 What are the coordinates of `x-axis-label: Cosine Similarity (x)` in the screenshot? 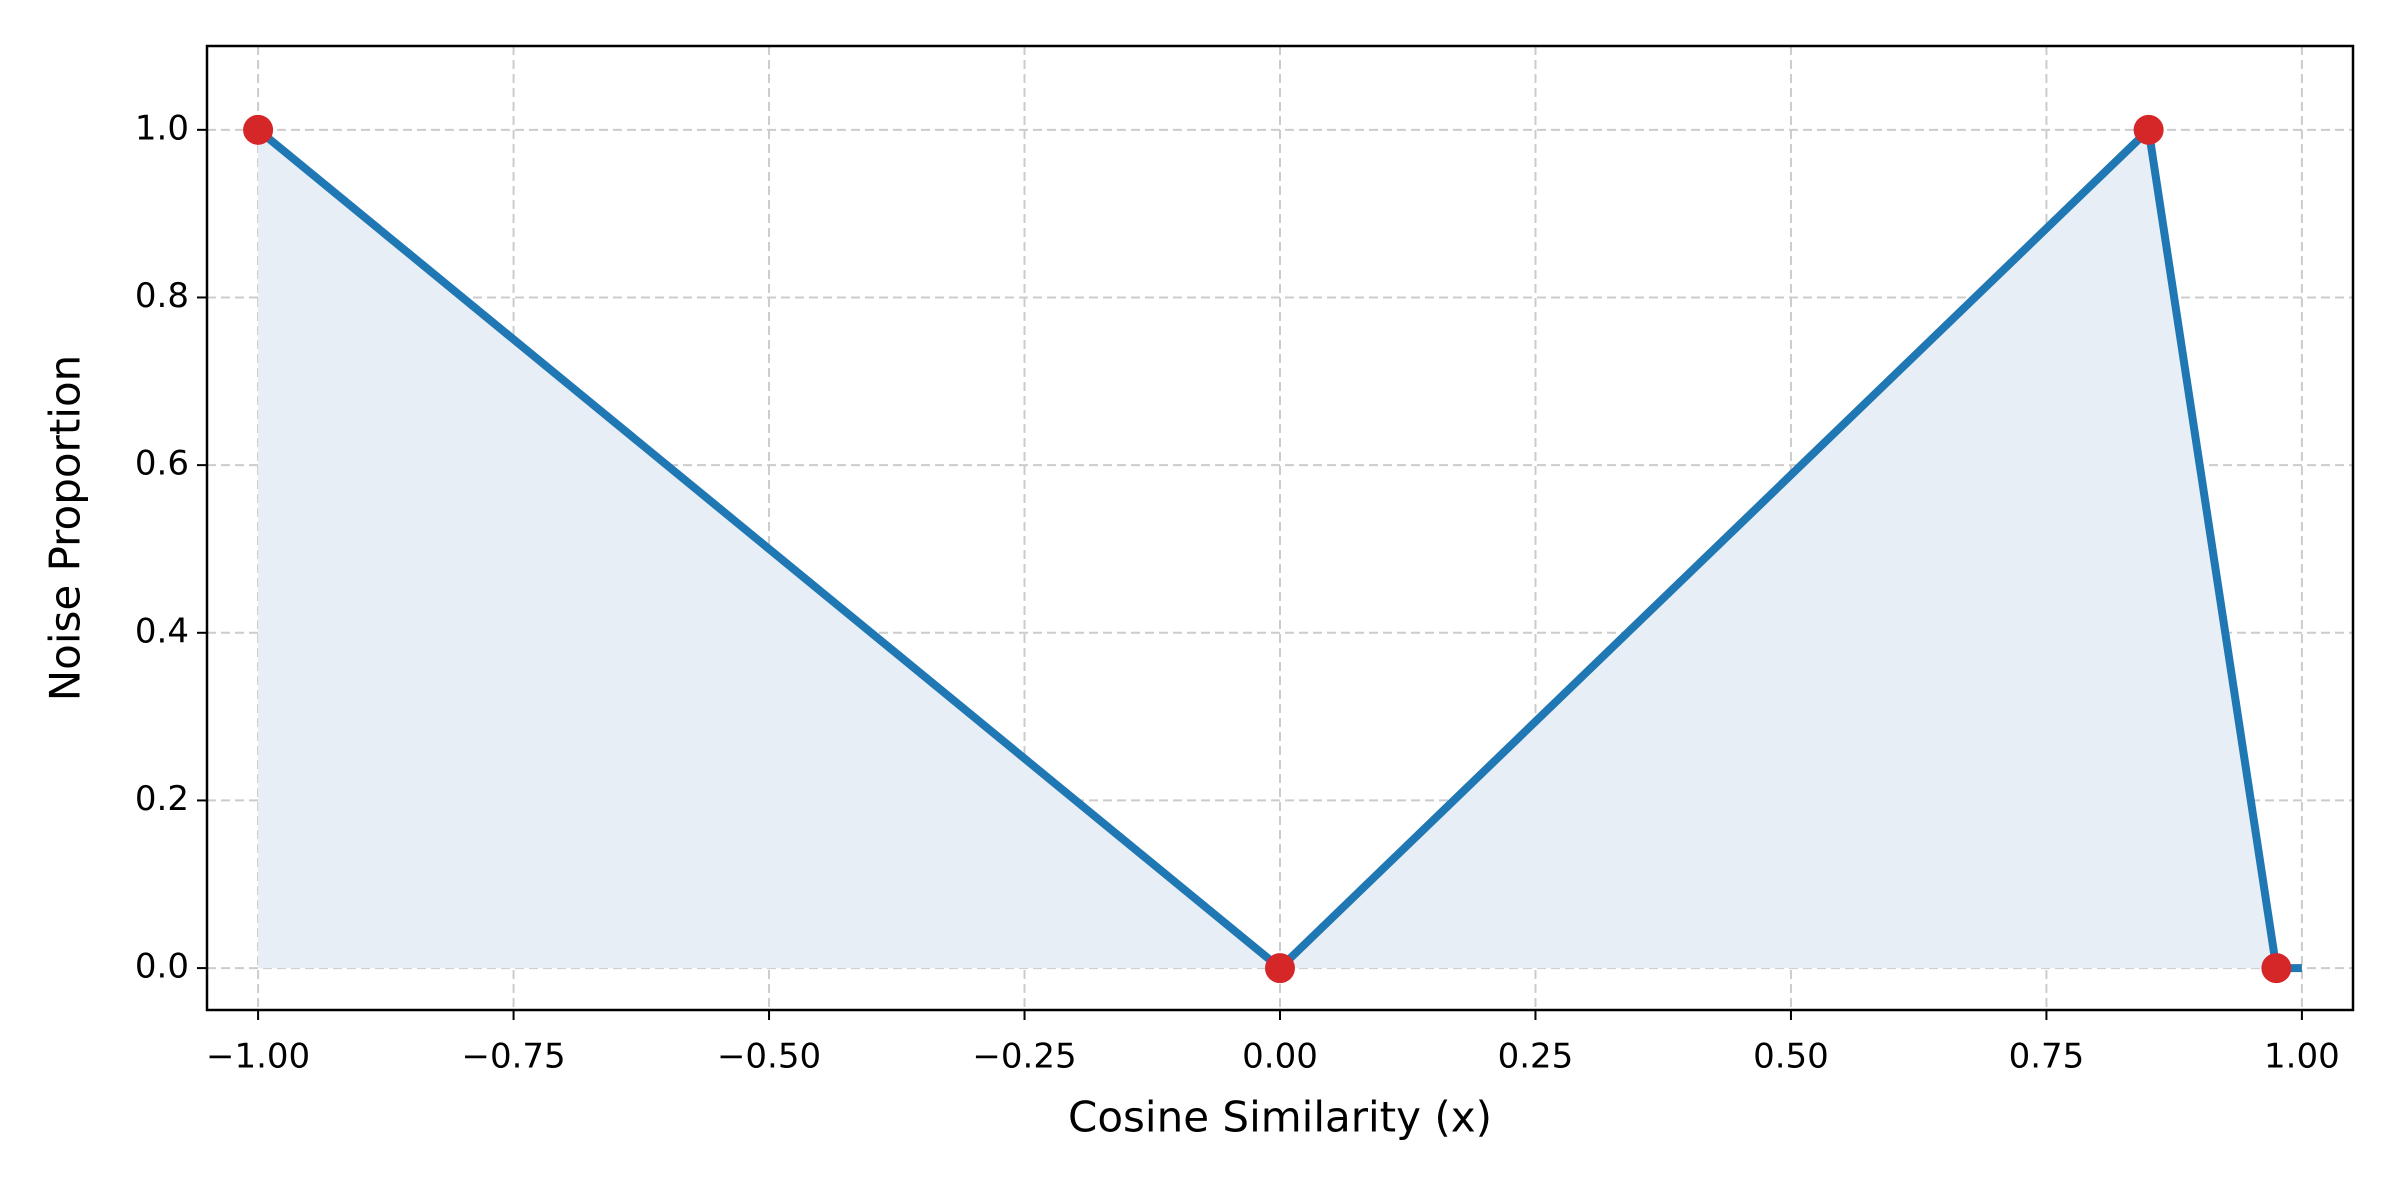 It's located at (1280, 1117).